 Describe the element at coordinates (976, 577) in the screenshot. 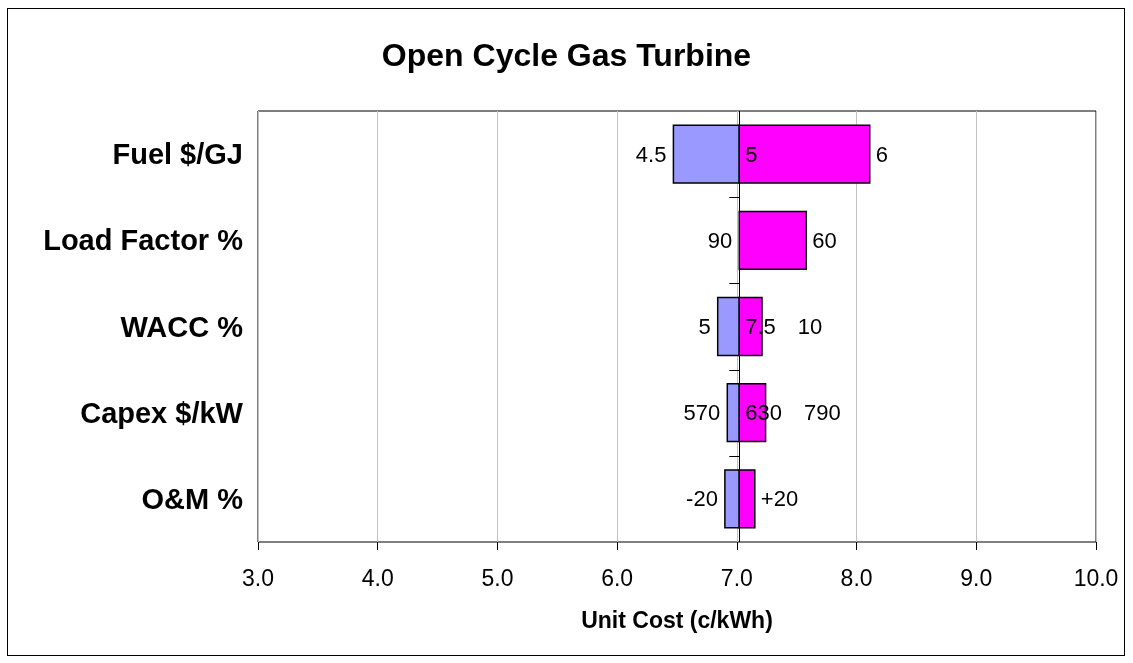

I see `x-tick-label: 9.0` at that location.